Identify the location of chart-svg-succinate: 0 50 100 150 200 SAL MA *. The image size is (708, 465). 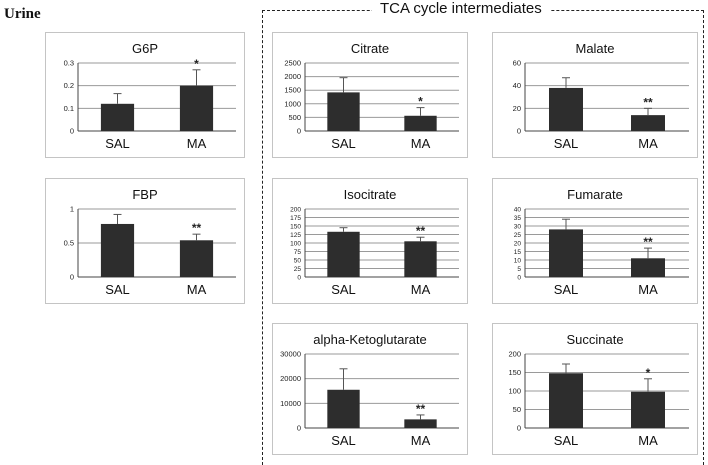
(598, 399).